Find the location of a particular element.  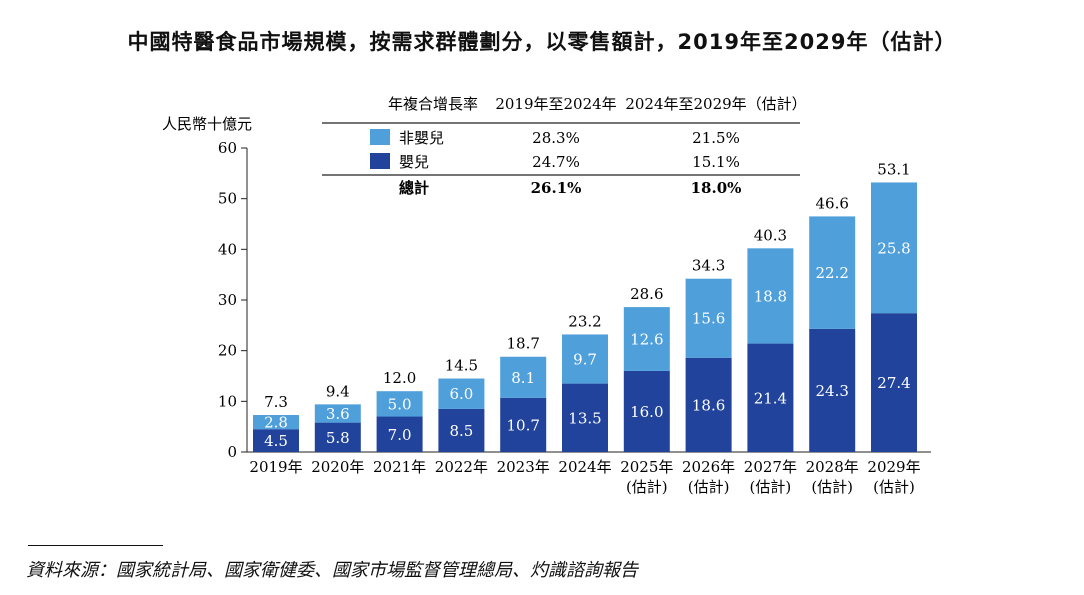

x-tick-label: 2026年 is located at coordinates (708, 467).